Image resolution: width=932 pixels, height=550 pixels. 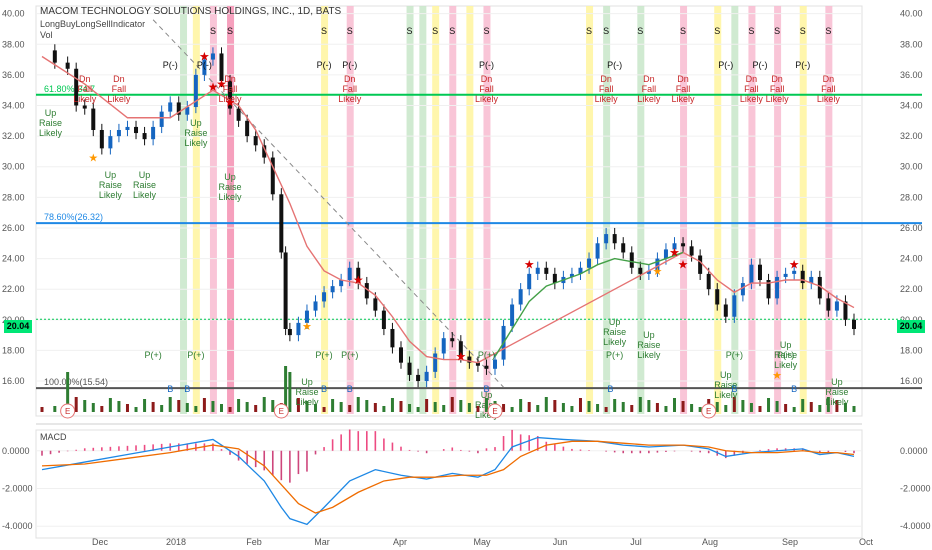 I want to click on price-tick-right: 34.00, so click(x=911, y=106).